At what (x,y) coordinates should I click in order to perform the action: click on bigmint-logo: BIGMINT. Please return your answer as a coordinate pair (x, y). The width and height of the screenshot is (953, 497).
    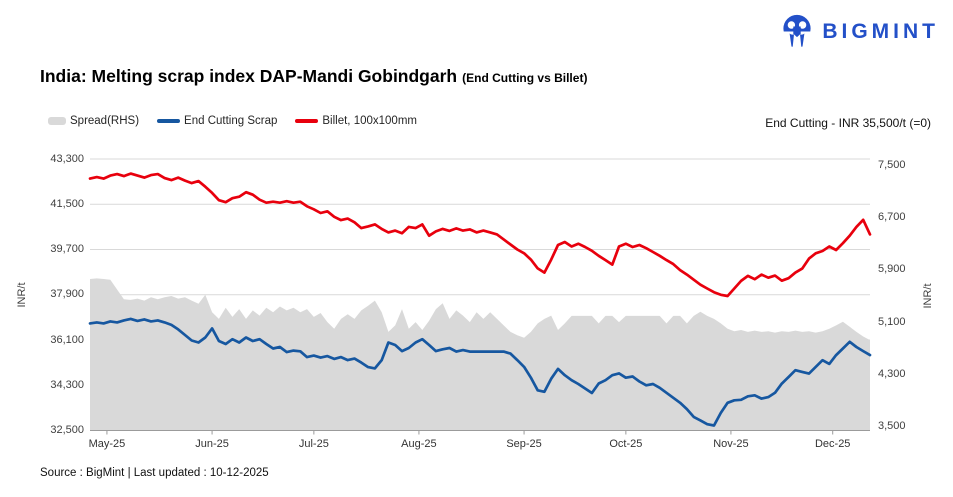
    Looking at the image, I should click on (859, 32).